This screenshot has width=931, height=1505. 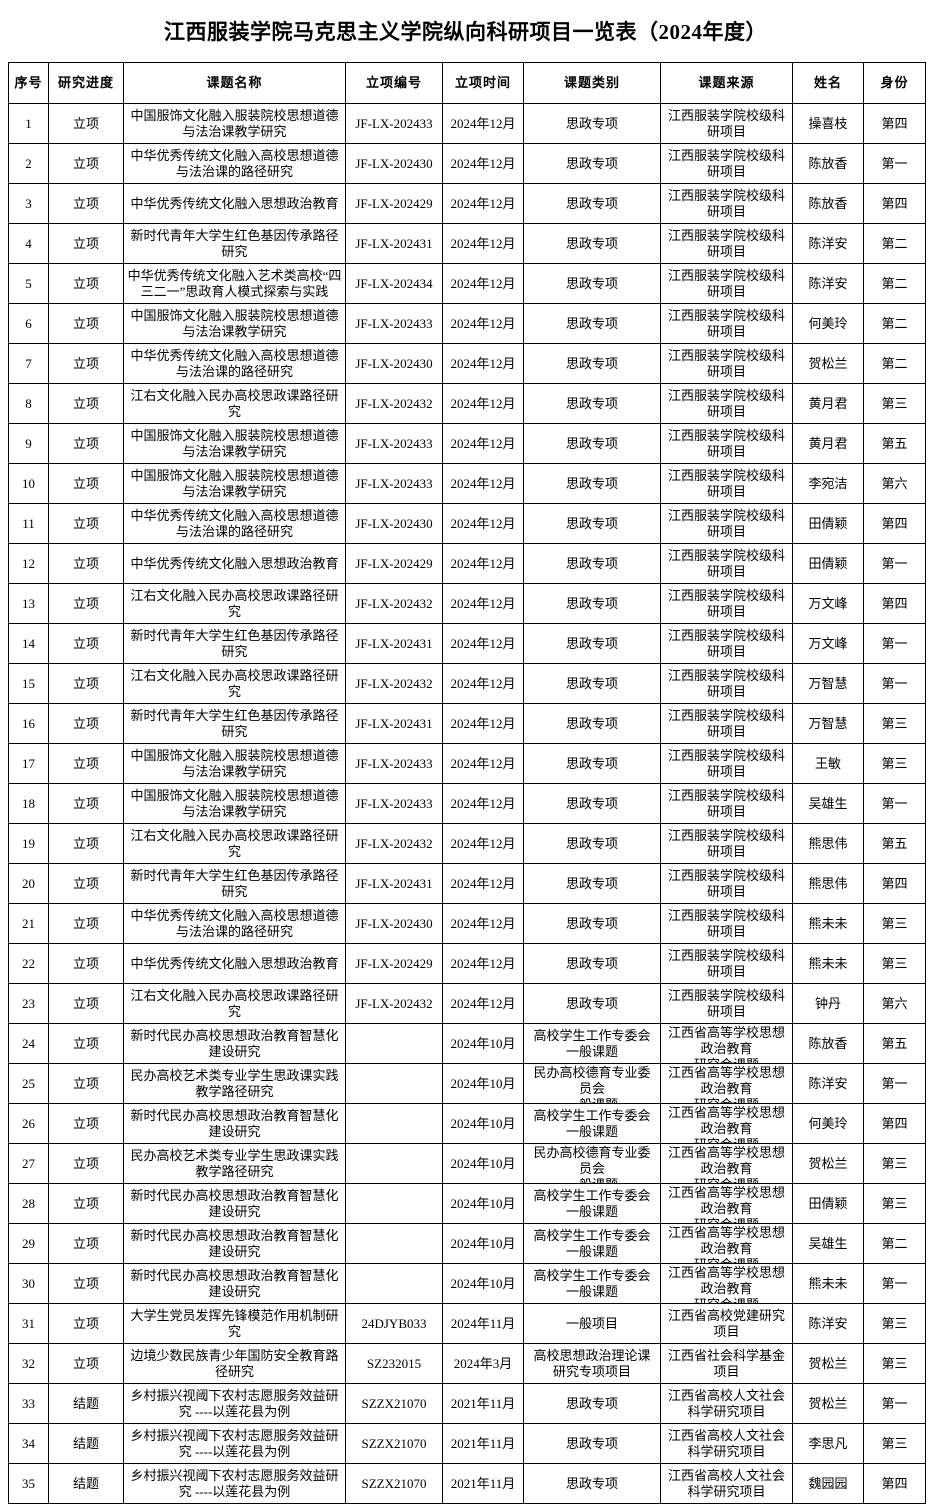 I want to click on cell-name: 陈放香, so click(x=828, y=1043).